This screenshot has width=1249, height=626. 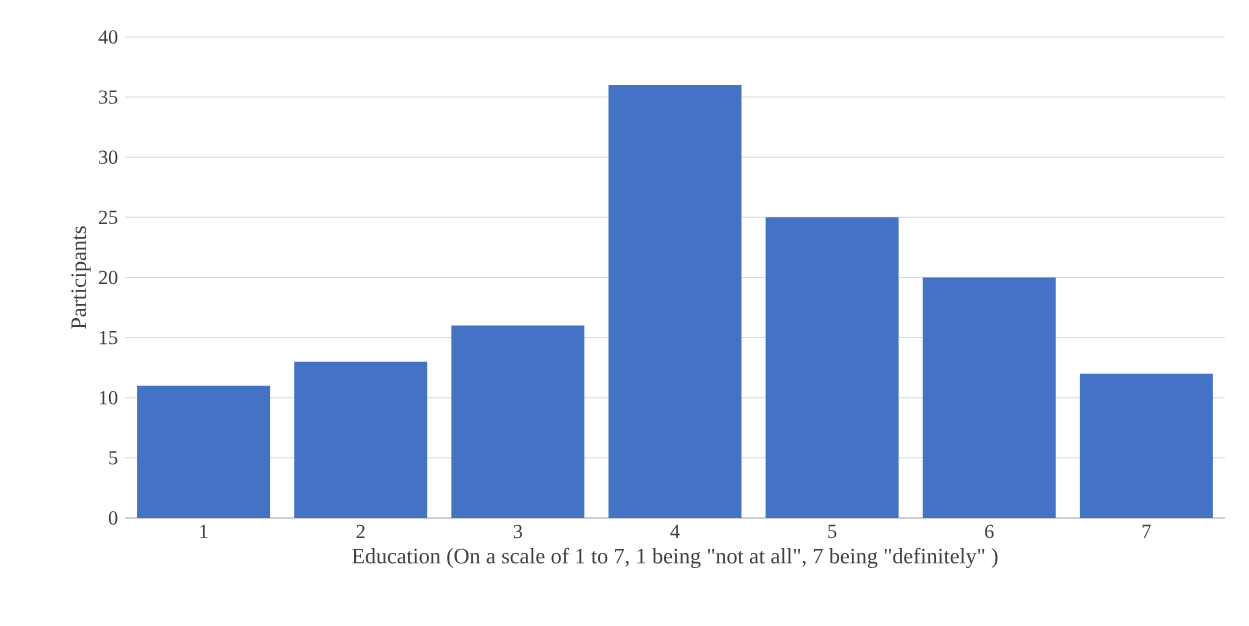 What do you see at coordinates (81, 277) in the screenshot?
I see `y-axis-title: Participants` at bounding box center [81, 277].